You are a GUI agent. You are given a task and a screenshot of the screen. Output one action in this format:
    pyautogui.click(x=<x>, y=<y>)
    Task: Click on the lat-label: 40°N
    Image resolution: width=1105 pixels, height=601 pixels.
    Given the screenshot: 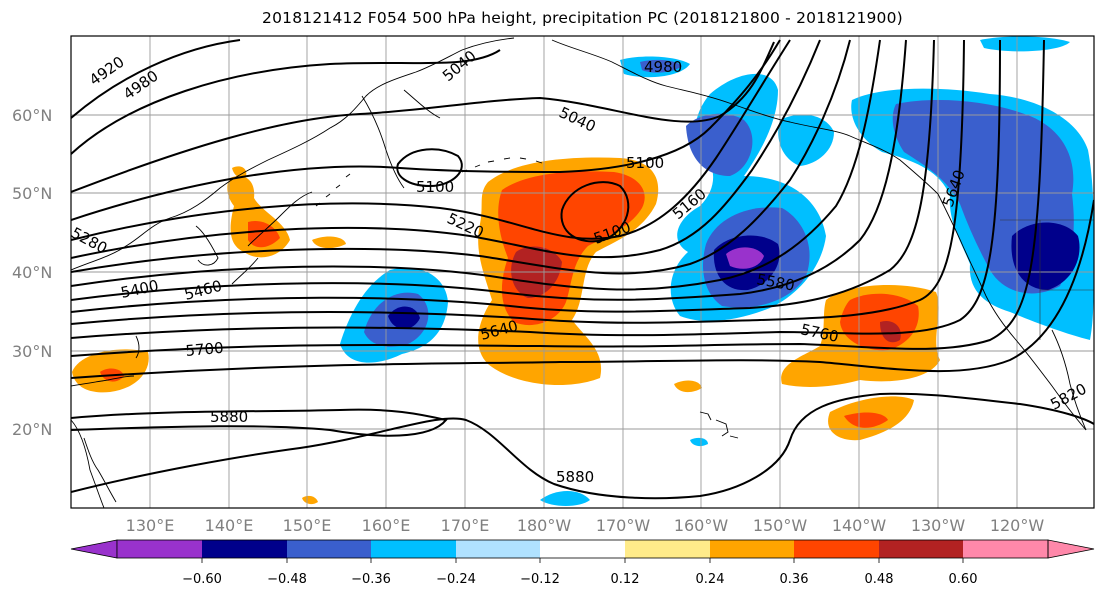 What is the action you would take?
    pyautogui.click(x=32, y=272)
    